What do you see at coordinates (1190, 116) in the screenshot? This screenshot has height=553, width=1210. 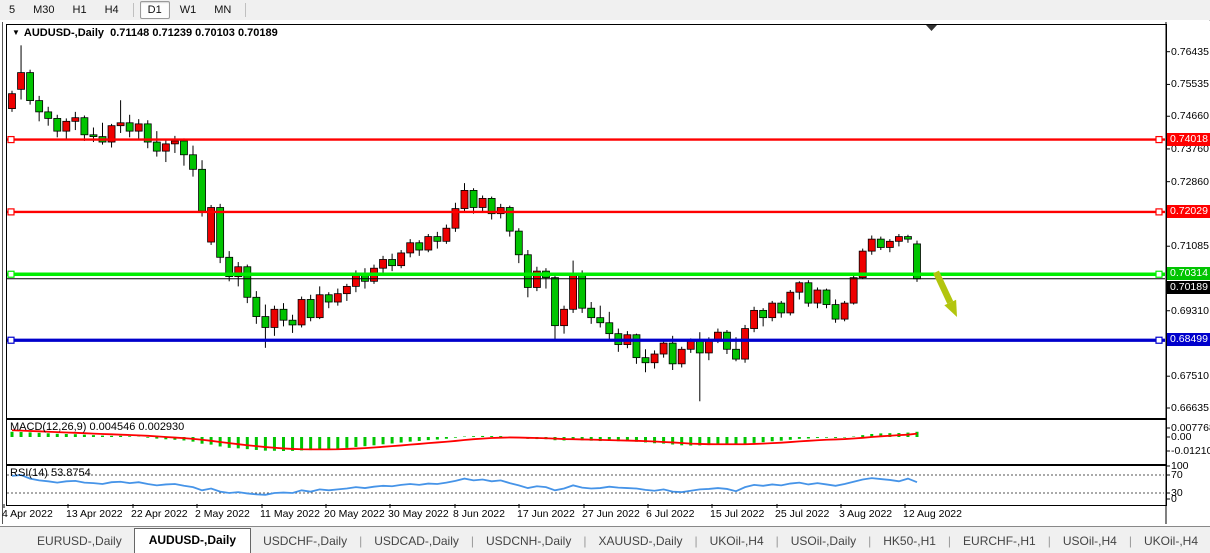 I see `price-axis-label: 0.74660` at bounding box center [1190, 116].